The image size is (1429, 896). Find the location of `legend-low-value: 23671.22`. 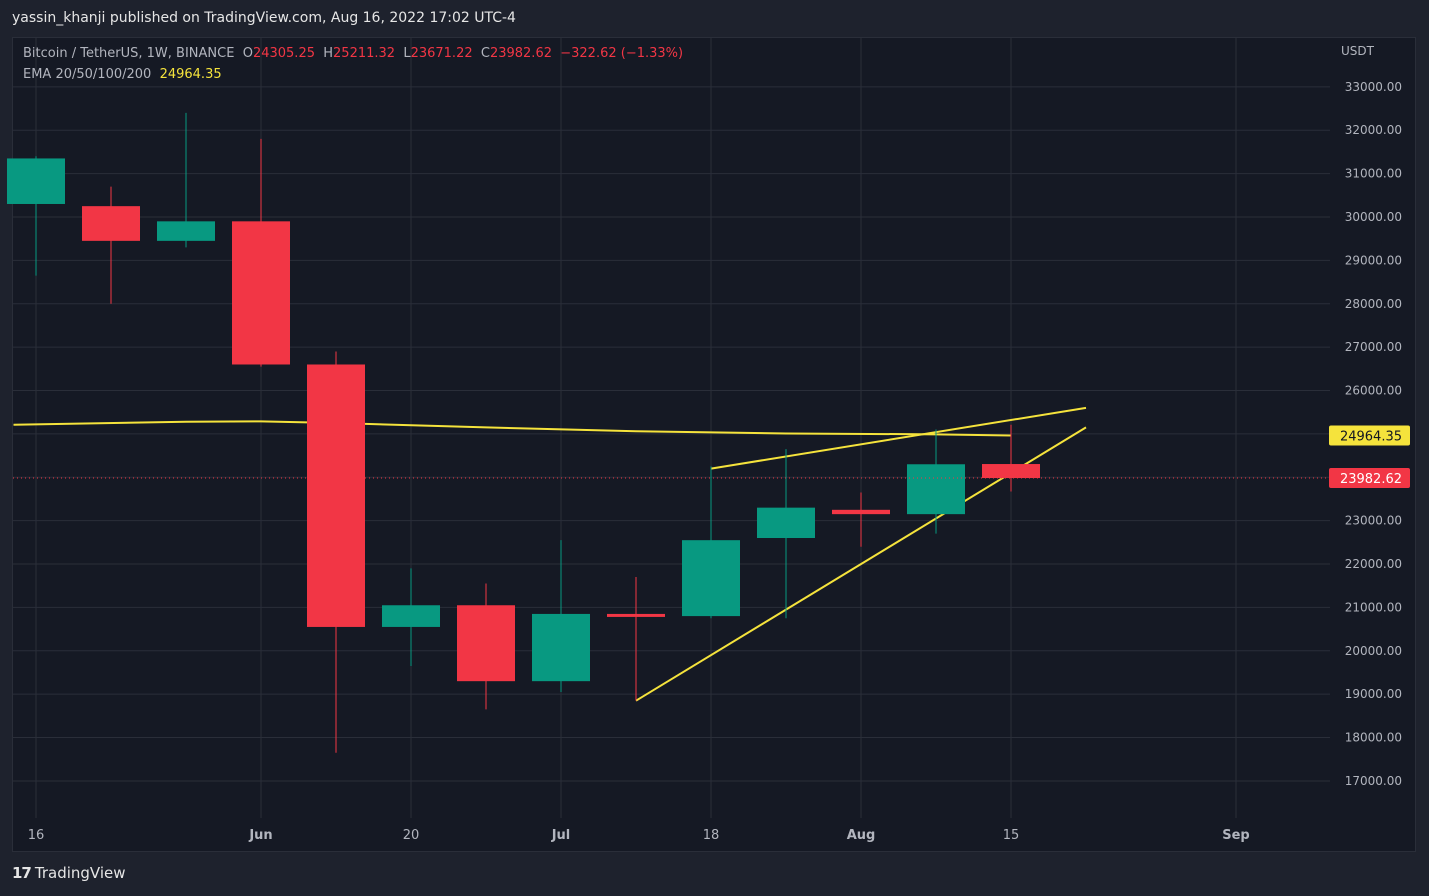

legend-low-value: 23671.22 is located at coordinates (441, 53).